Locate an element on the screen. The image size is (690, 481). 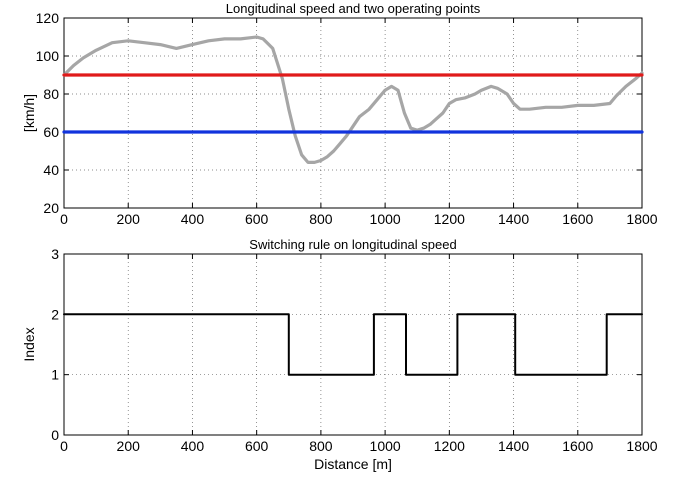
y-tick-label: 20 is located at coordinates (51, 208).